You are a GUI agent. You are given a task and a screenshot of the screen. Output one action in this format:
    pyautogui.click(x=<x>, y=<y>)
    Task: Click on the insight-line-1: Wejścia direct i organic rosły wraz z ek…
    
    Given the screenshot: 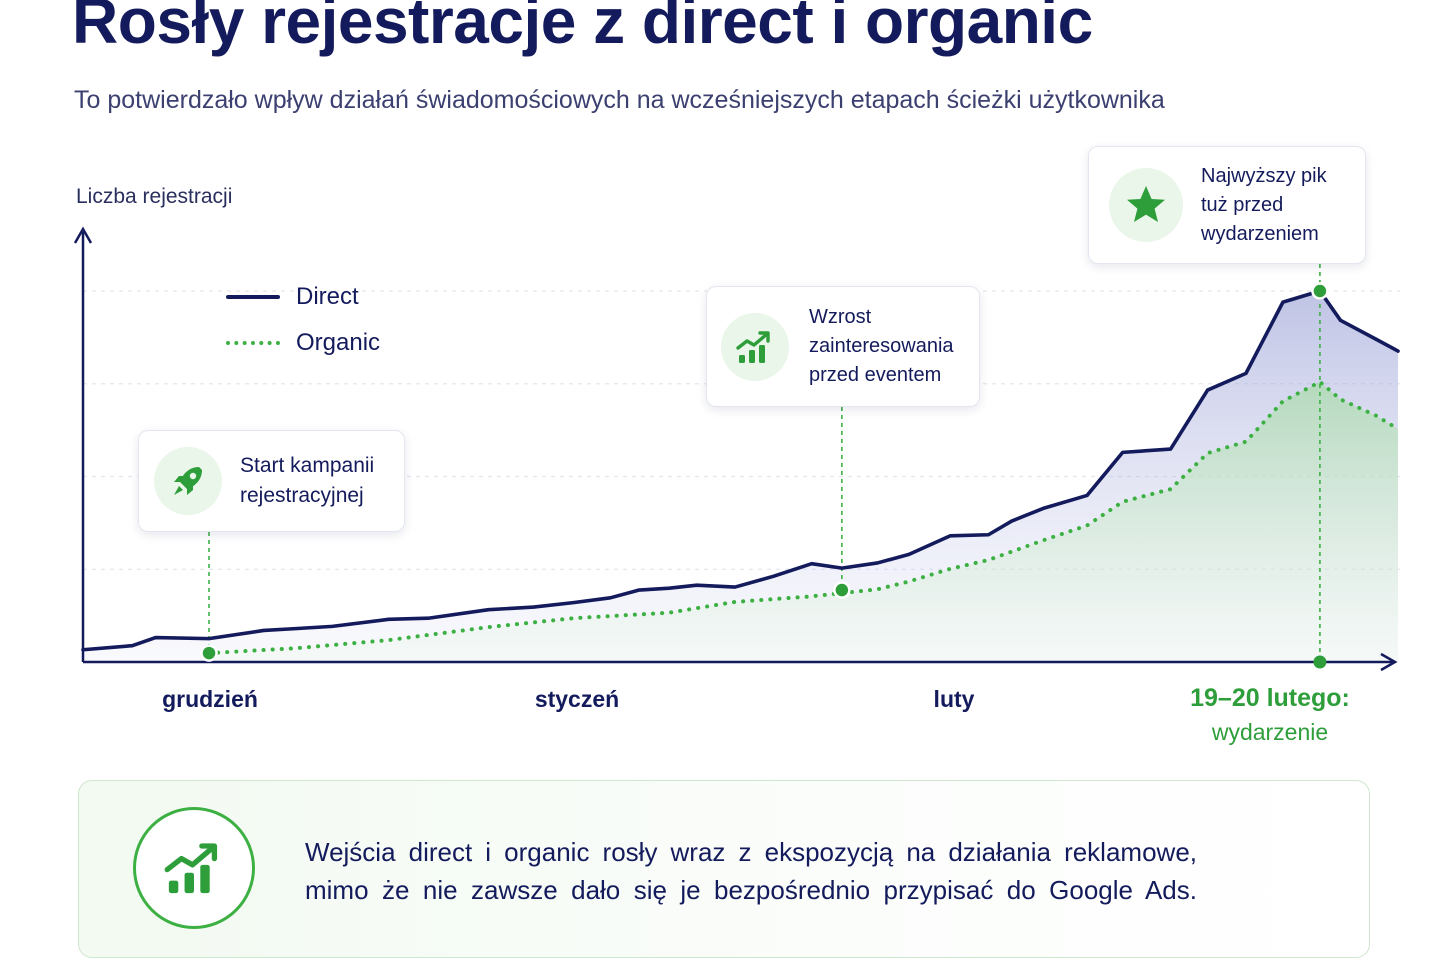 What is the action you would take?
    pyautogui.click(x=751, y=852)
    